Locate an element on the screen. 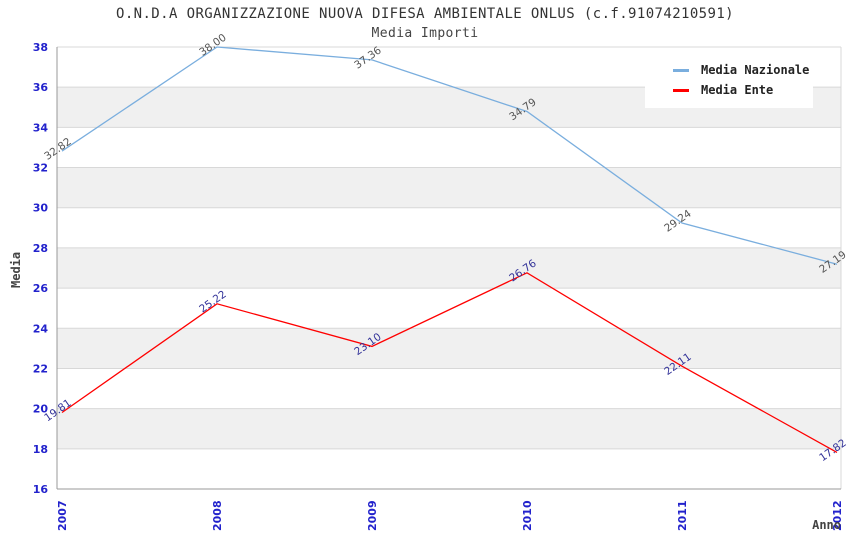 Image resolution: width=850 pixels, height=550 pixels. x-tick-label: 2009 is located at coordinates (372, 515).